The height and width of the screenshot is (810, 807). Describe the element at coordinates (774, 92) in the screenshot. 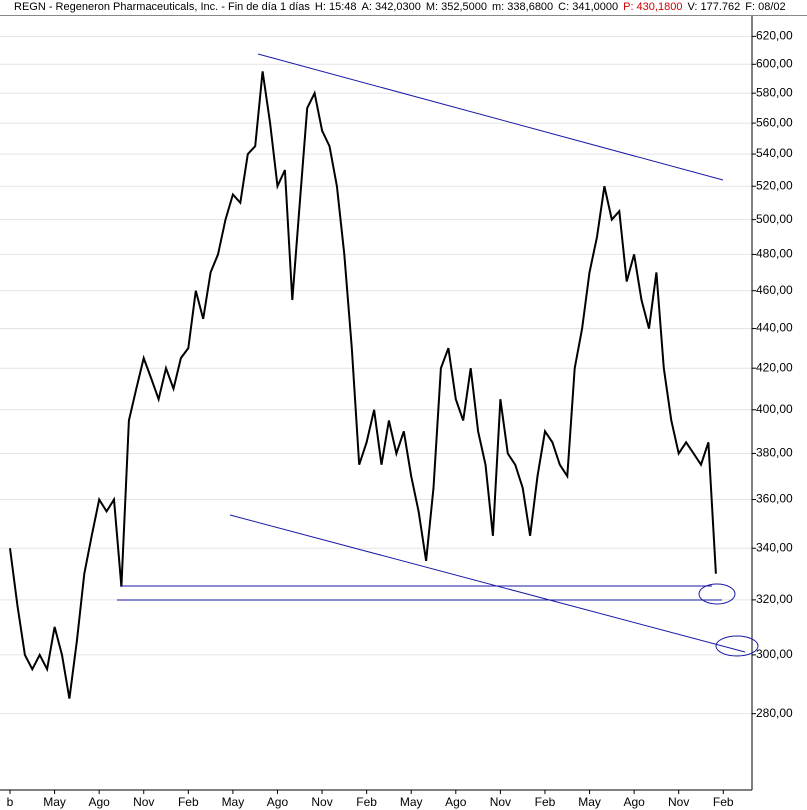

I see `y-tick-label: 580,00` at that location.